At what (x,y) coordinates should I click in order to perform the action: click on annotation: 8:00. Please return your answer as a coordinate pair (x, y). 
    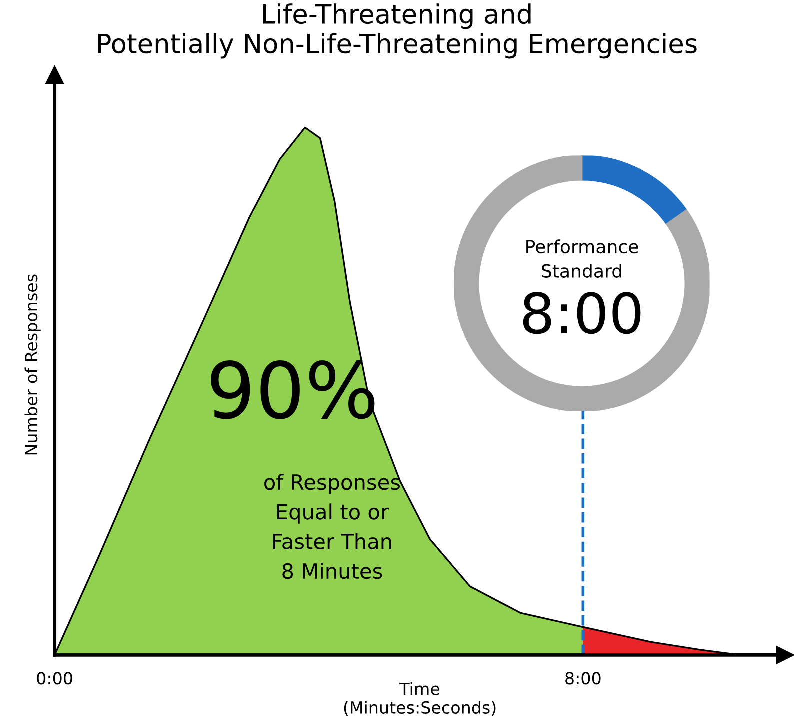
    Looking at the image, I should click on (582, 313).